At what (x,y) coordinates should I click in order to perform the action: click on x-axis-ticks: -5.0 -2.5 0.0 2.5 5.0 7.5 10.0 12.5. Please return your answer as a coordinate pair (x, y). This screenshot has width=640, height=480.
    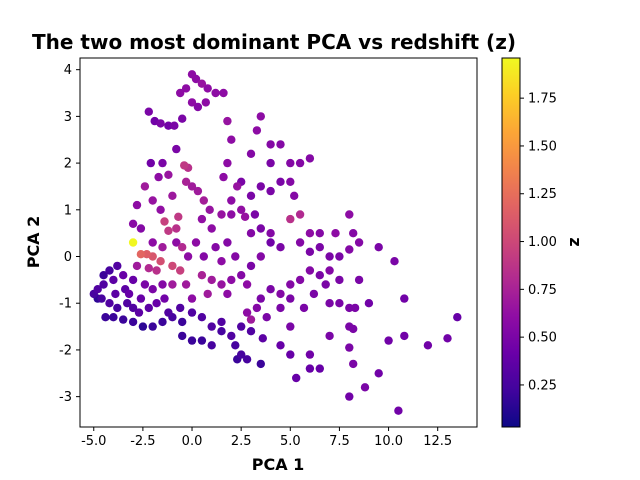
    Looking at the image, I should click on (266, 438).